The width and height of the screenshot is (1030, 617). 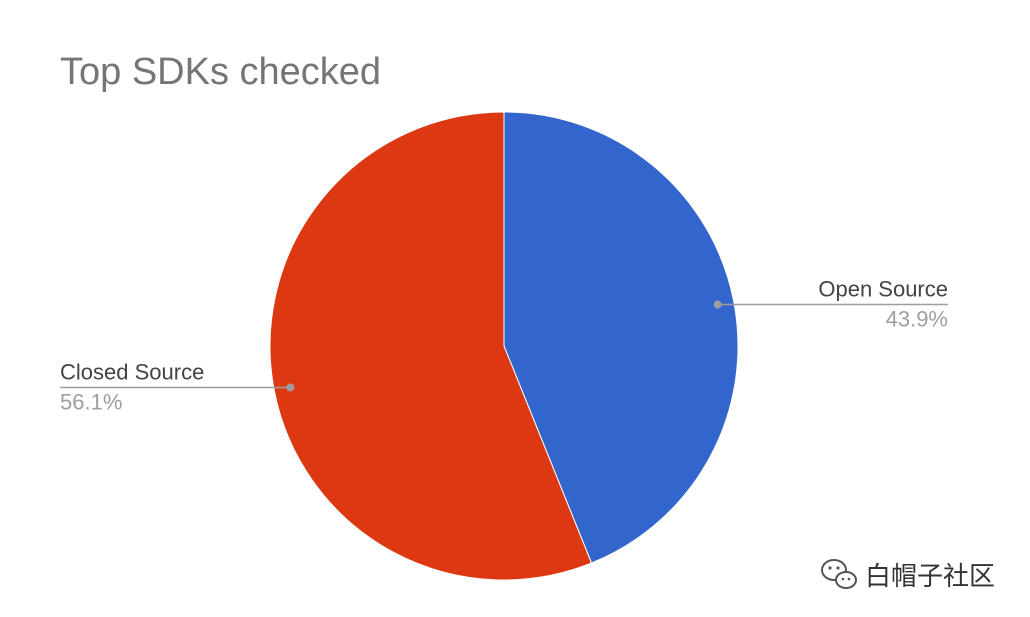 What do you see at coordinates (930, 576) in the screenshot?
I see `watermark-text: 白帽子社区` at bounding box center [930, 576].